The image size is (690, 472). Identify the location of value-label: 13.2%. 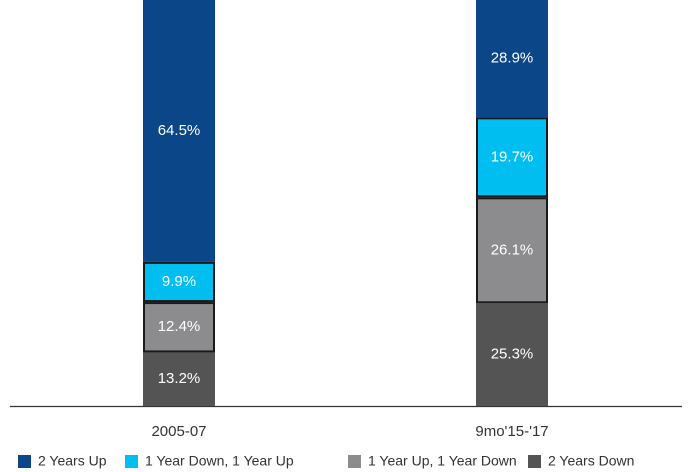
(179, 378).